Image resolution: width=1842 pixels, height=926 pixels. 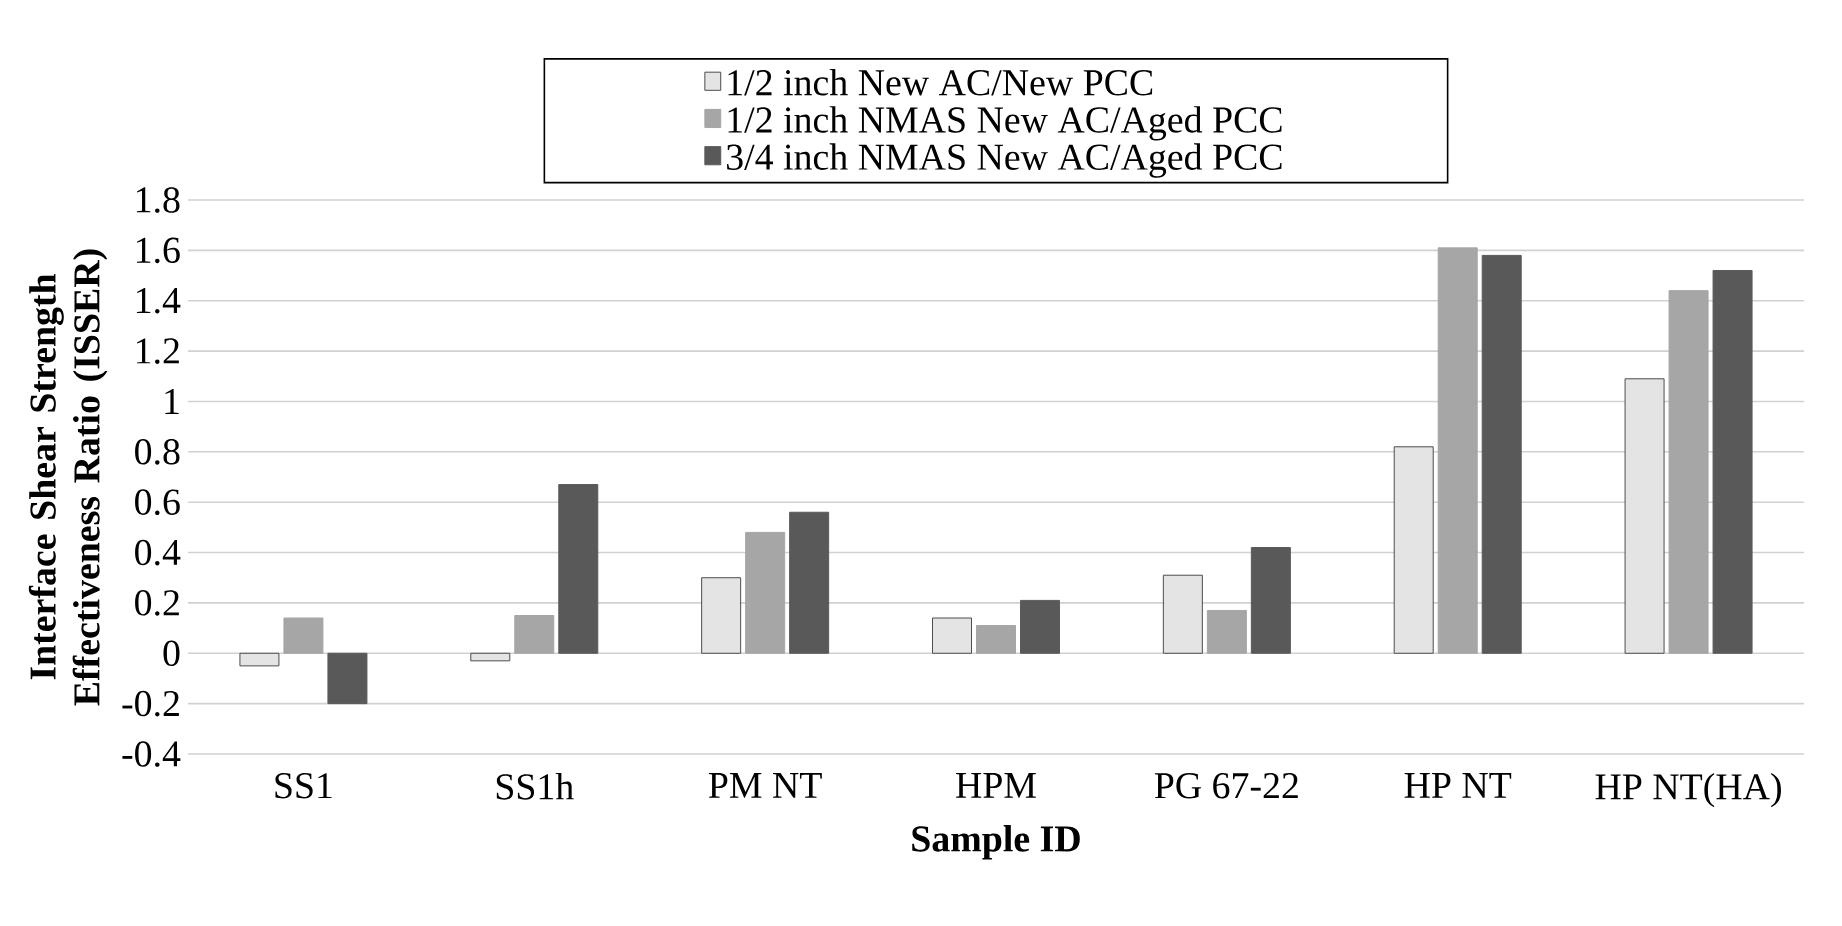 I want to click on y-tick-label: 1.2, so click(x=157, y=351).